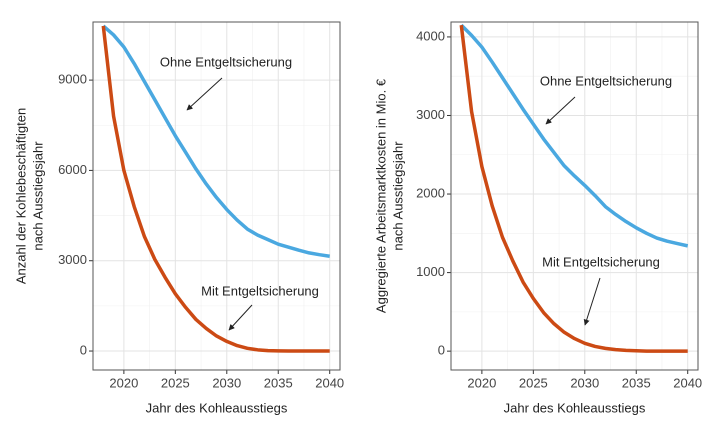 The image size is (720, 424). I want to click on y-tick-label: 4000, so click(430, 35).